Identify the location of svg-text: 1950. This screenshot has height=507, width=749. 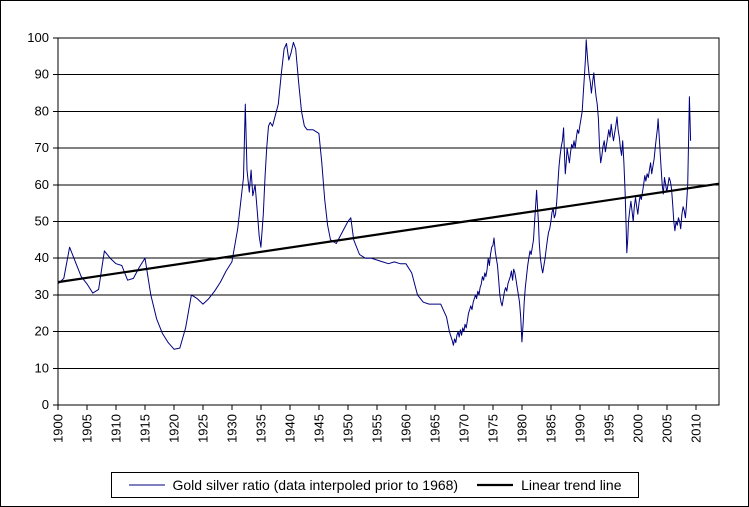
(347, 428).